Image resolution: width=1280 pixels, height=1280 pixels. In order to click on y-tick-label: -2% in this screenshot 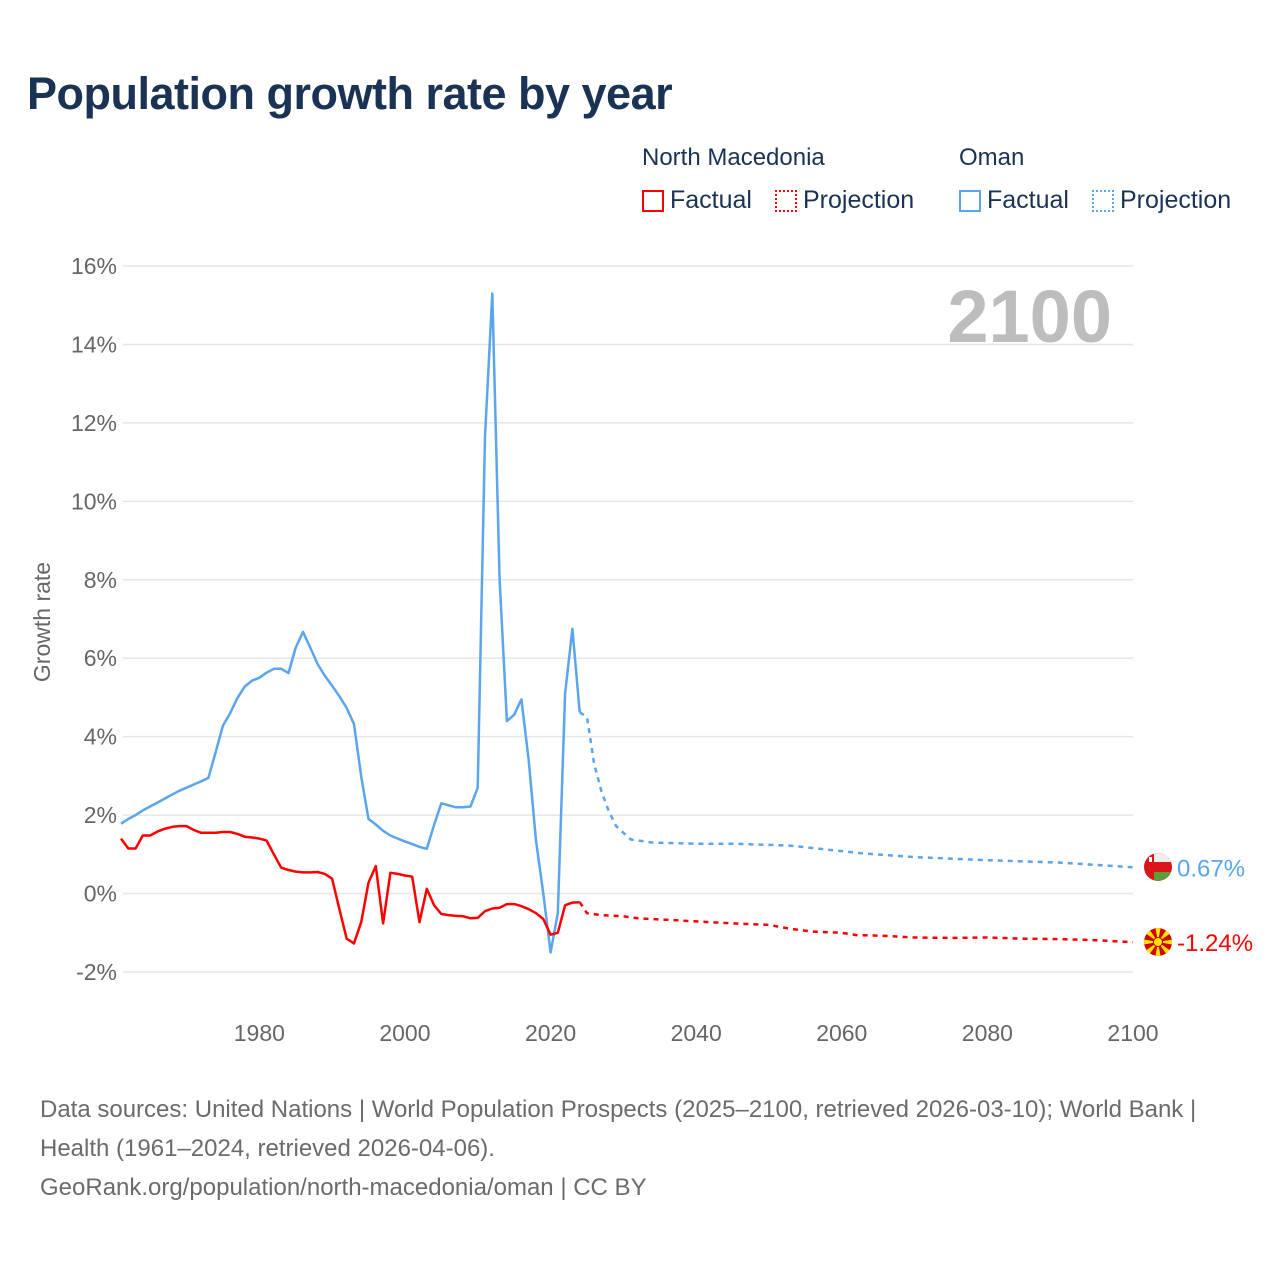, I will do `click(96, 972)`.